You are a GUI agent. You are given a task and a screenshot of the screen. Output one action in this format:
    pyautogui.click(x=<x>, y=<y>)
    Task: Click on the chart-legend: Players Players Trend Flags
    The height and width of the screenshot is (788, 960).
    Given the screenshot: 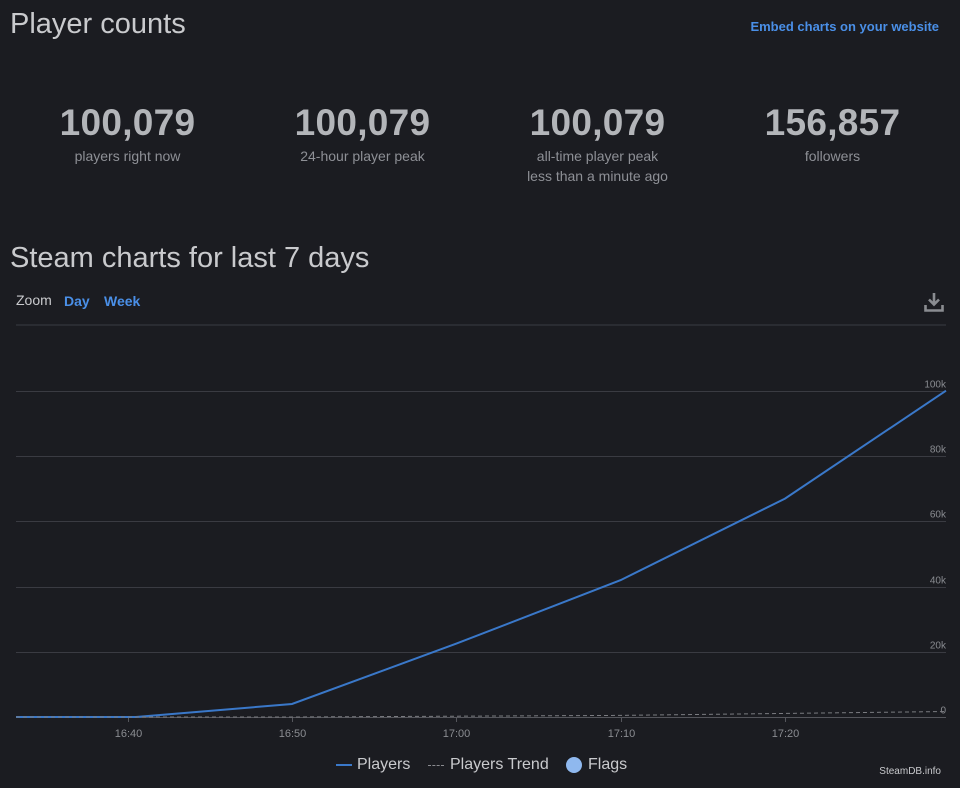 What is the action you would take?
    pyautogui.click(x=480, y=768)
    